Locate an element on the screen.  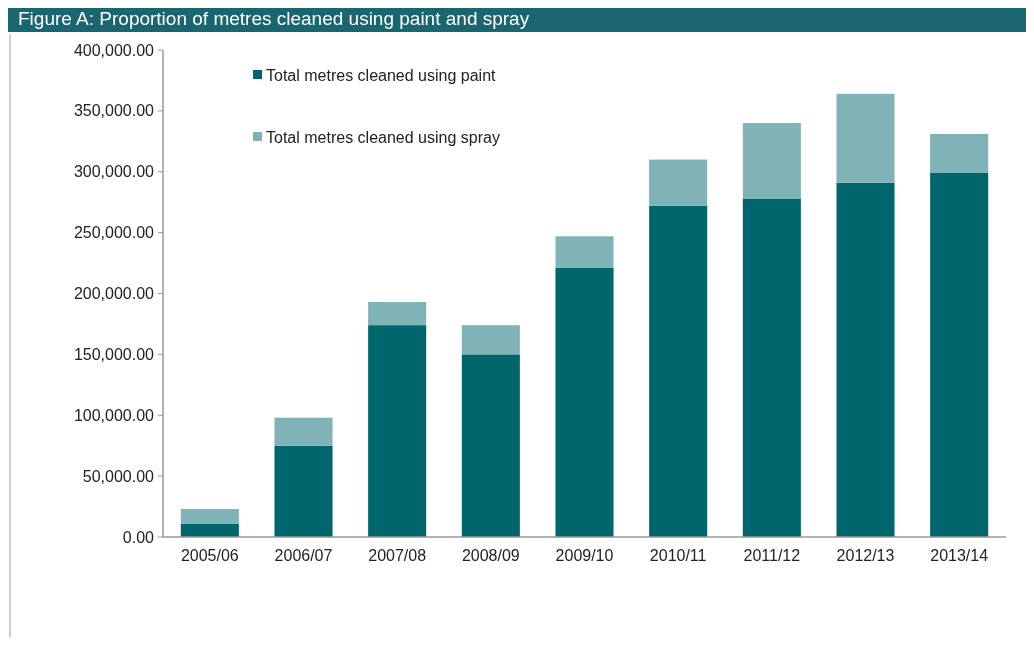
legend-label: Total metres cleaned using paint is located at coordinates (381, 75).